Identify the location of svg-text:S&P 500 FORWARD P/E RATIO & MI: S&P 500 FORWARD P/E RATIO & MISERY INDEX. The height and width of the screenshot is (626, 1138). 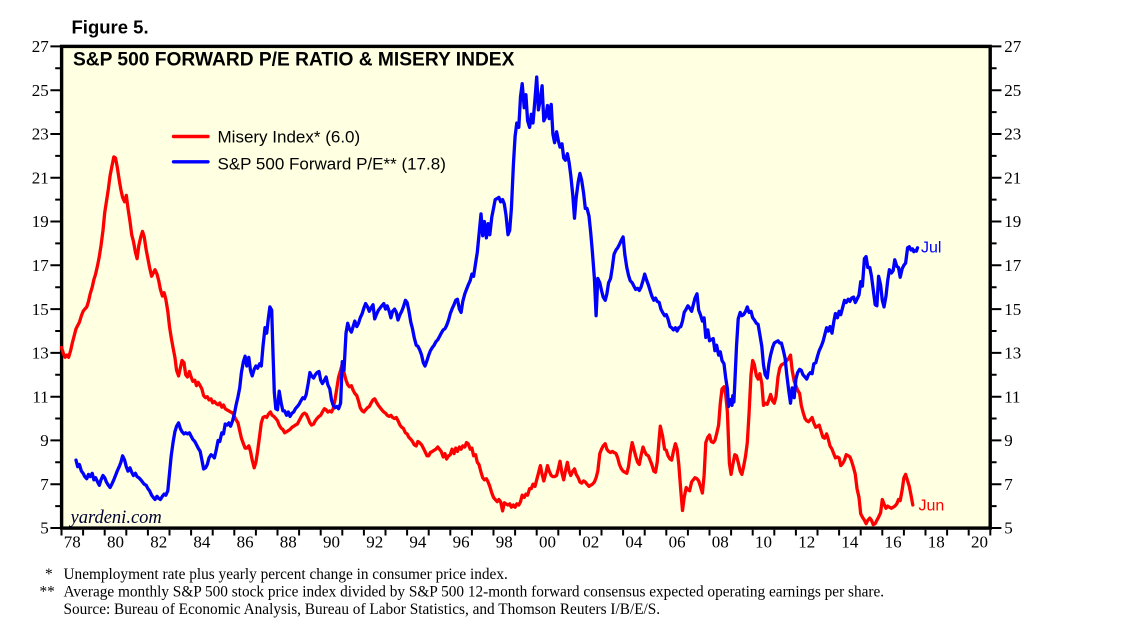
(294, 60).